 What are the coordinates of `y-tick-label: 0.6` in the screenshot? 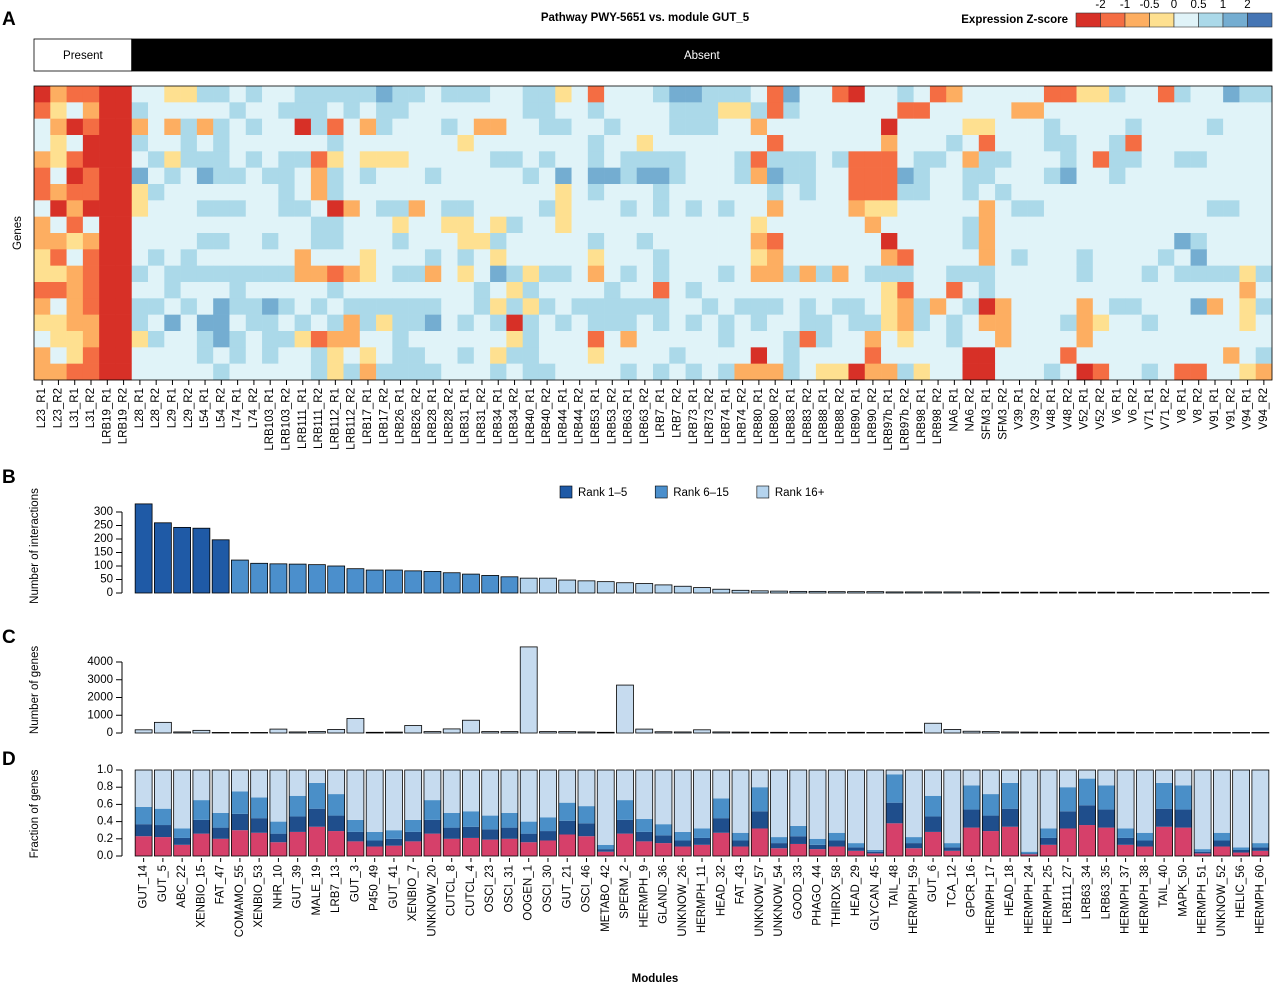 It's located at (105, 804).